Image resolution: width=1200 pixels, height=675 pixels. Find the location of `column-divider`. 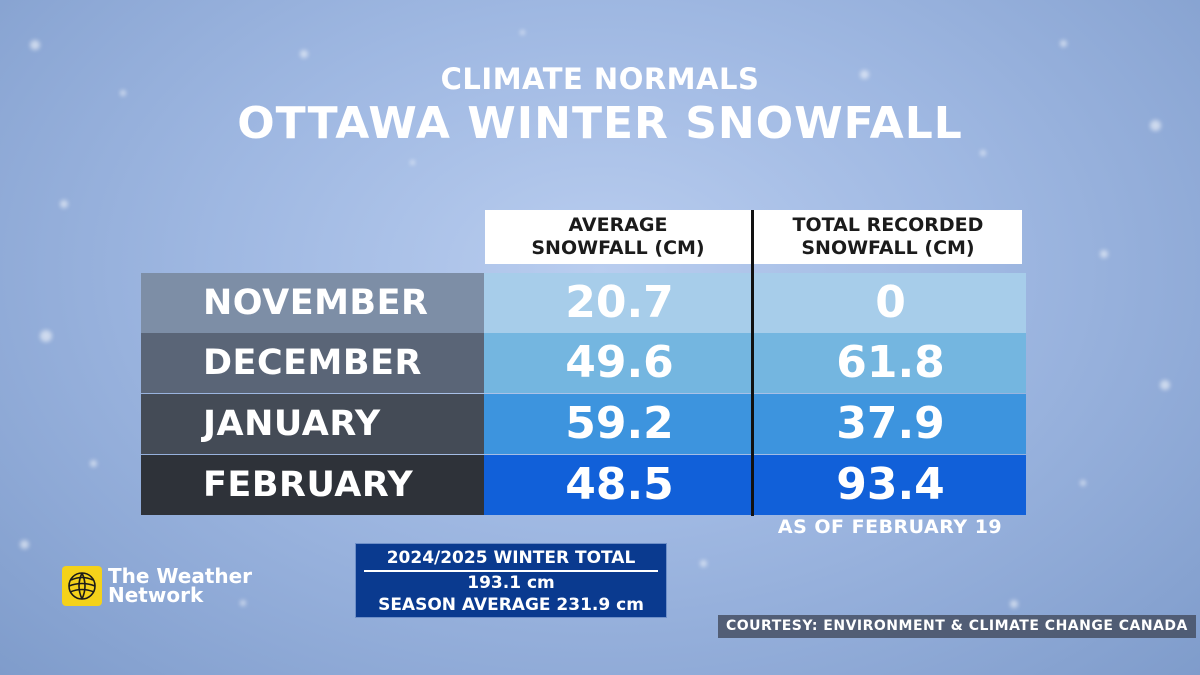

column-divider is located at coordinates (752, 363).